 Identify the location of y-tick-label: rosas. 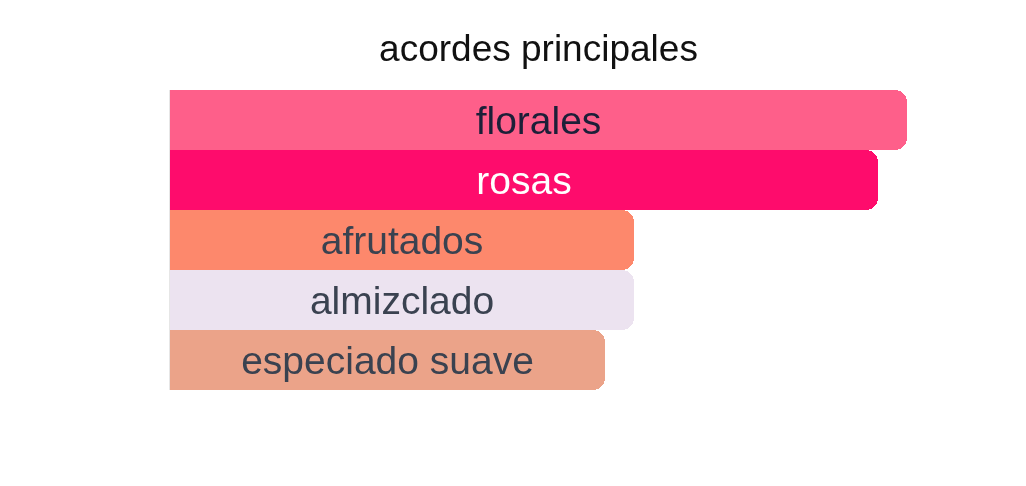
(524, 180).